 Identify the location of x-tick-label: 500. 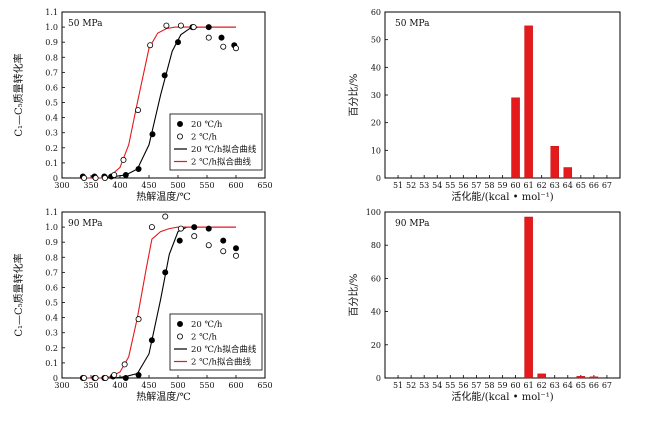
(177, 185).